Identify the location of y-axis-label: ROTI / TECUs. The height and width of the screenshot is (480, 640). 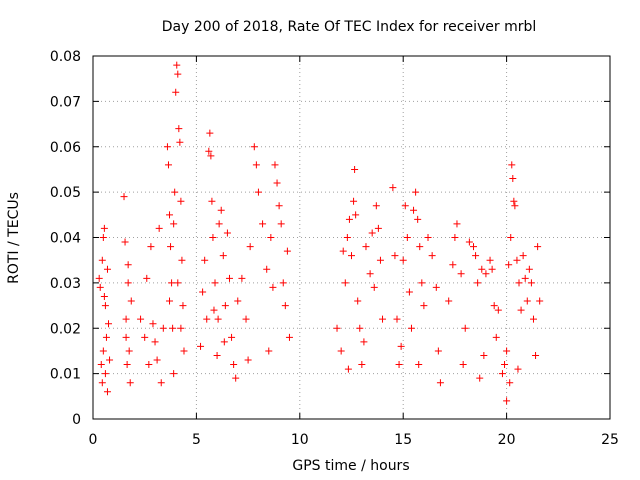
(14, 238).